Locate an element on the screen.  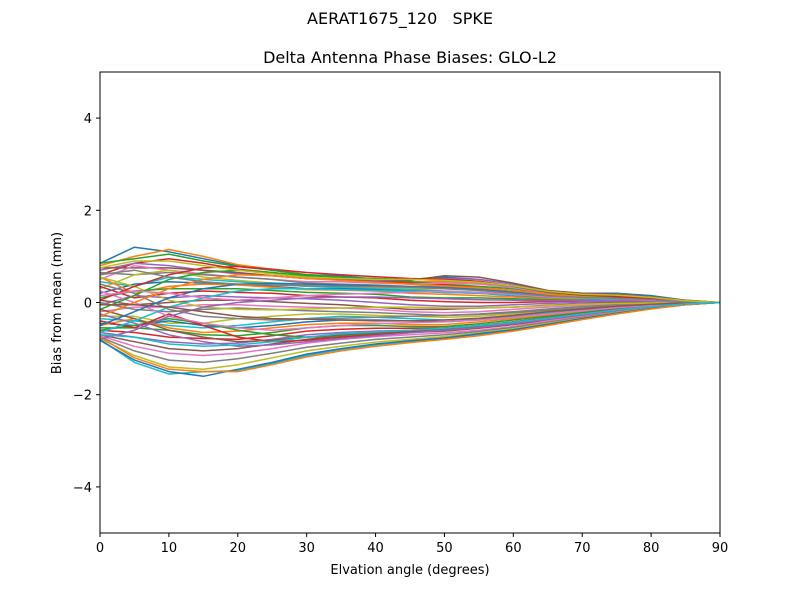
y-tick-label: 0 is located at coordinates (88, 304).